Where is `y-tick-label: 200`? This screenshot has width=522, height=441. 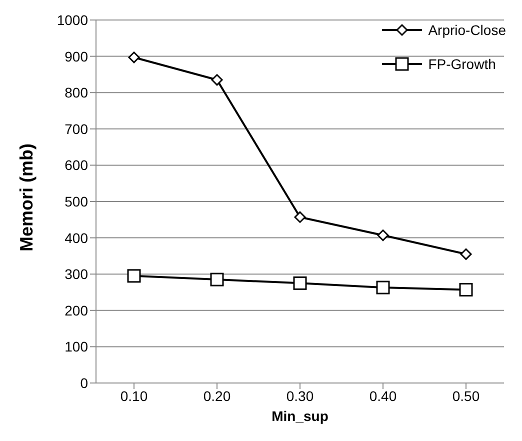 y-tick-label: 200 is located at coordinates (76, 310).